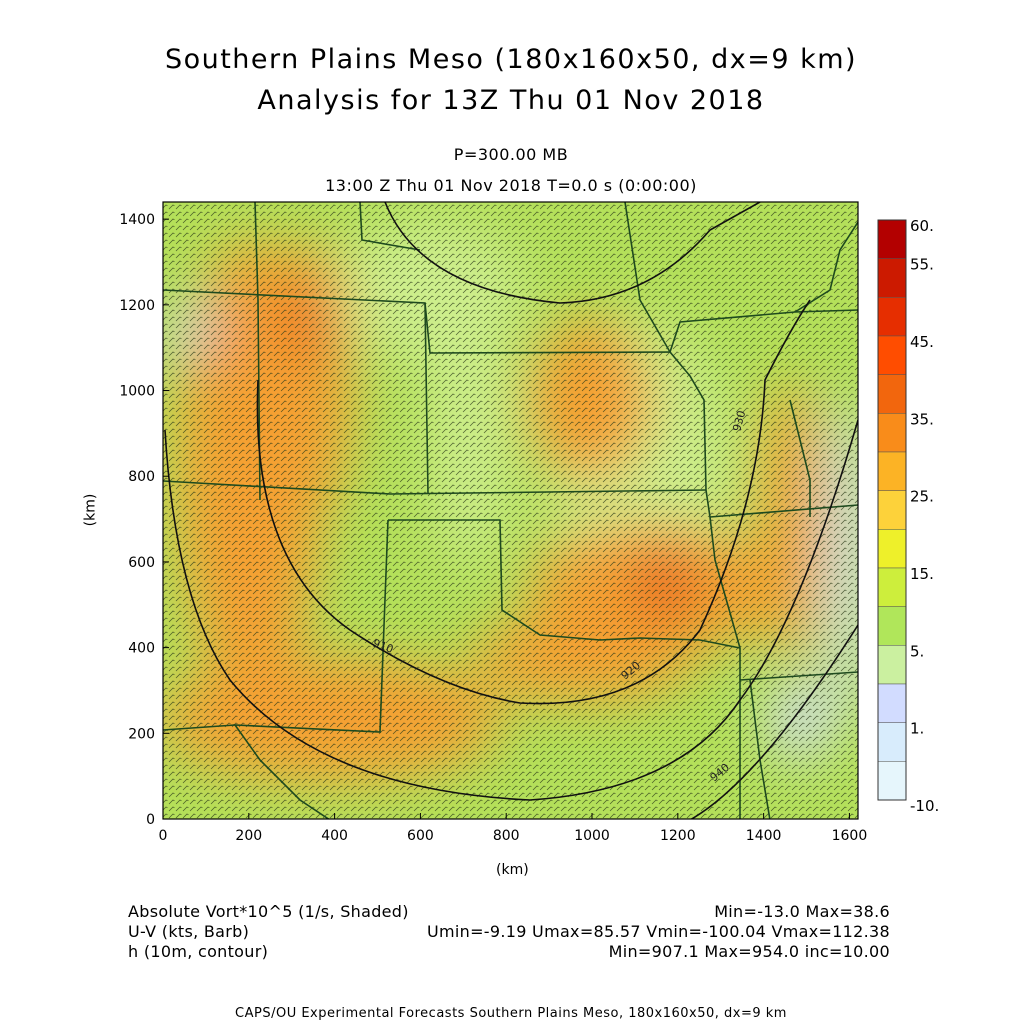 This screenshot has width=1022, height=1022. What do you see at coordinates (922, 419) in the screenshot?
I see `colorbar-label: 35.` at bounding box center [922, 419].